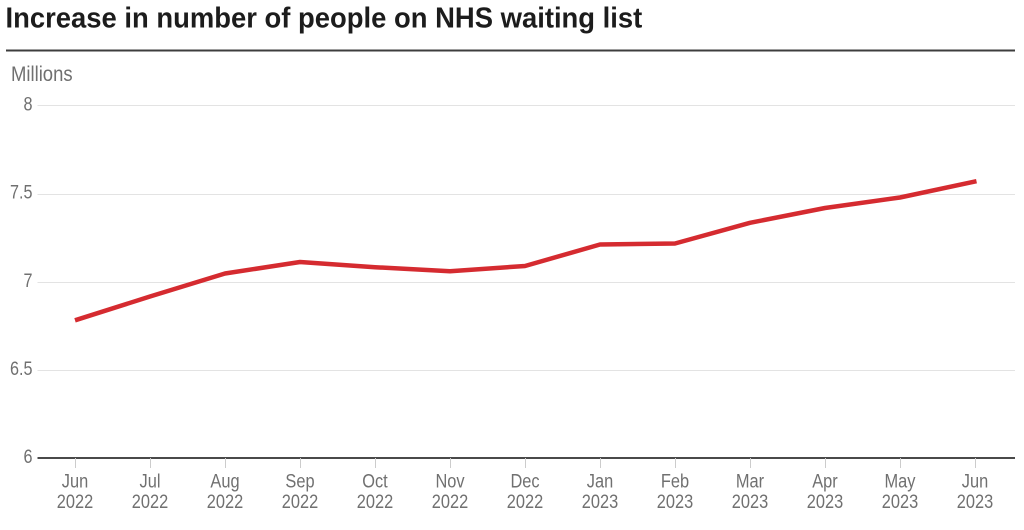  Describe the element at coordinates (21, 369) in the screenshot. I see `svg-text: 6.5` at that location.